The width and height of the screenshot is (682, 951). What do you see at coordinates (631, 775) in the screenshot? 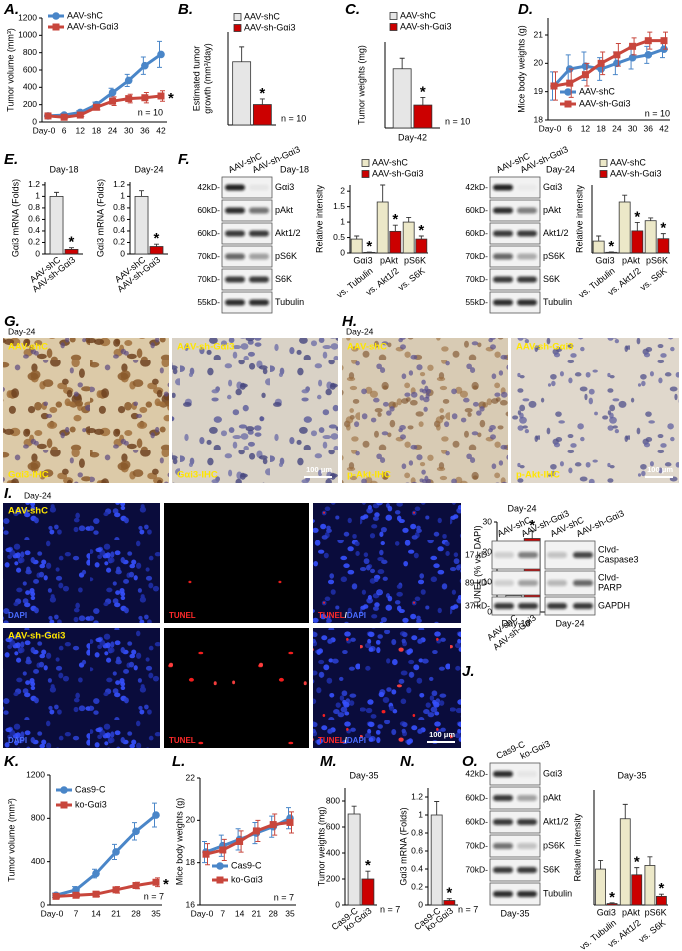
I see `chart-title: Day-35` at bounding box center [631, 775].